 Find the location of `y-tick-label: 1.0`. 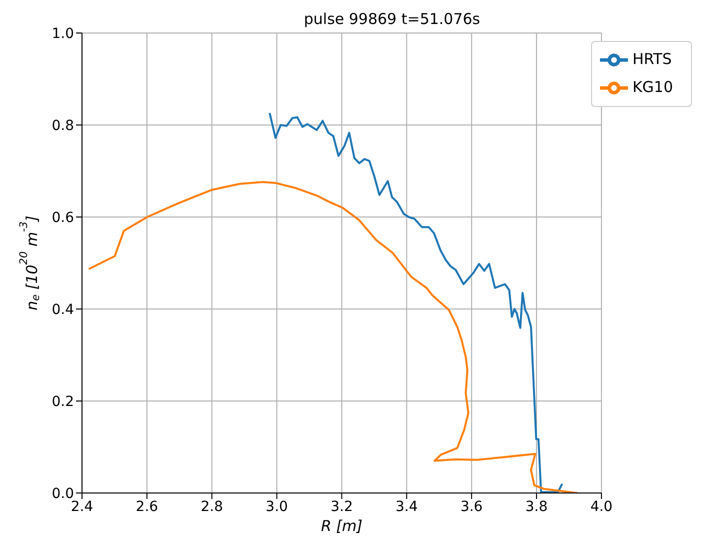

y-tick-label: 1.0 is located at coordinates (63, 34).